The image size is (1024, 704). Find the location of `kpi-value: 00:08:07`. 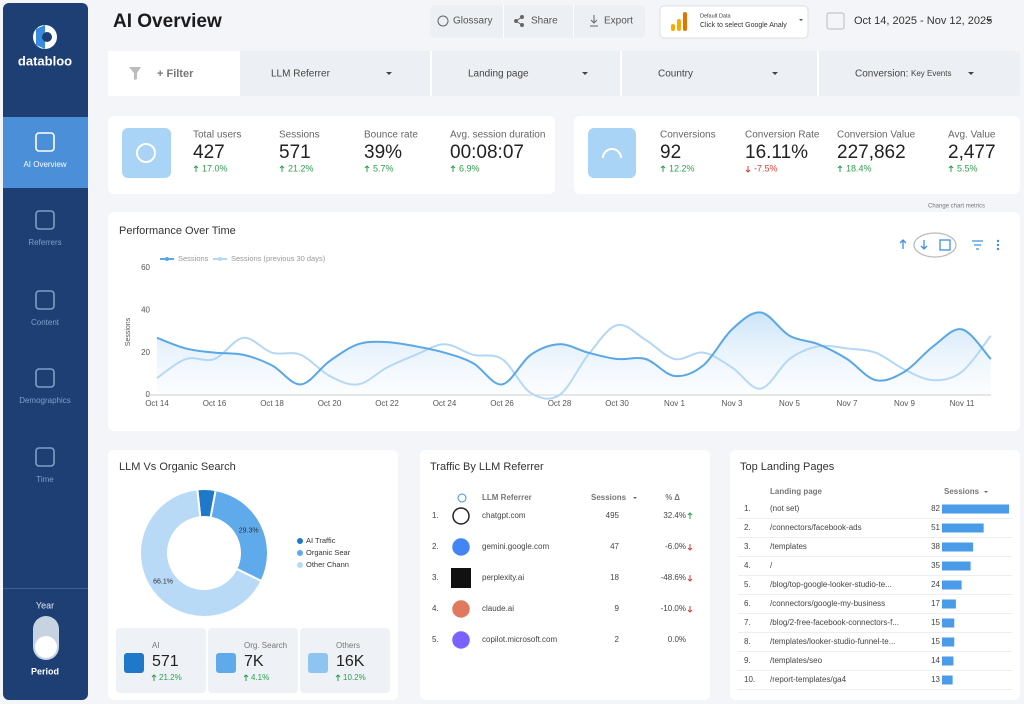

kpi-value: 00:08:07 is located at coordinates (487, 152).